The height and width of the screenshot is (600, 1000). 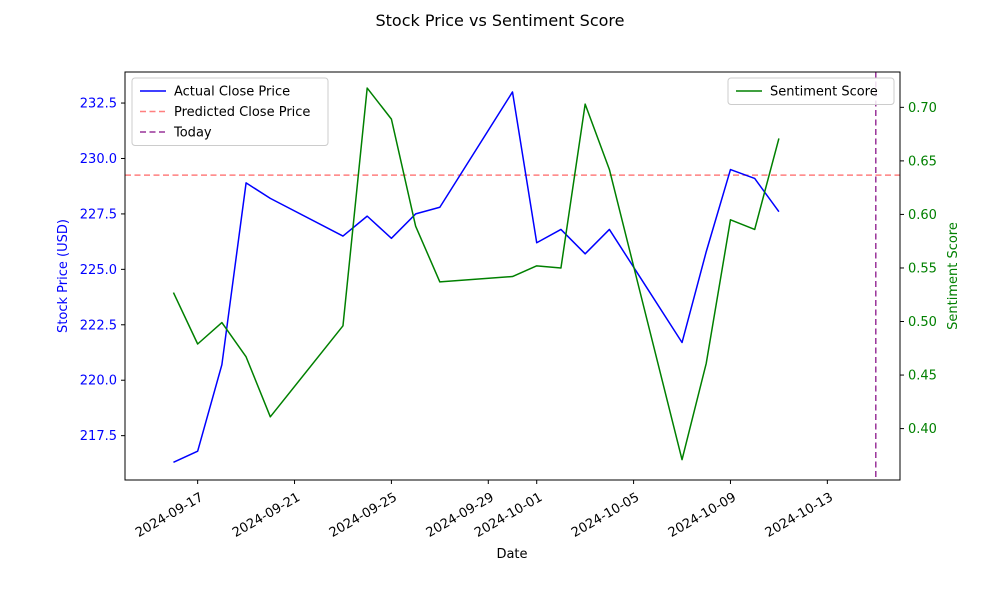 What do you see at coordinates (922, 268) in the screenshot?
I see `y-right-tick-label: 0.55` at bounding box center [922, 268].